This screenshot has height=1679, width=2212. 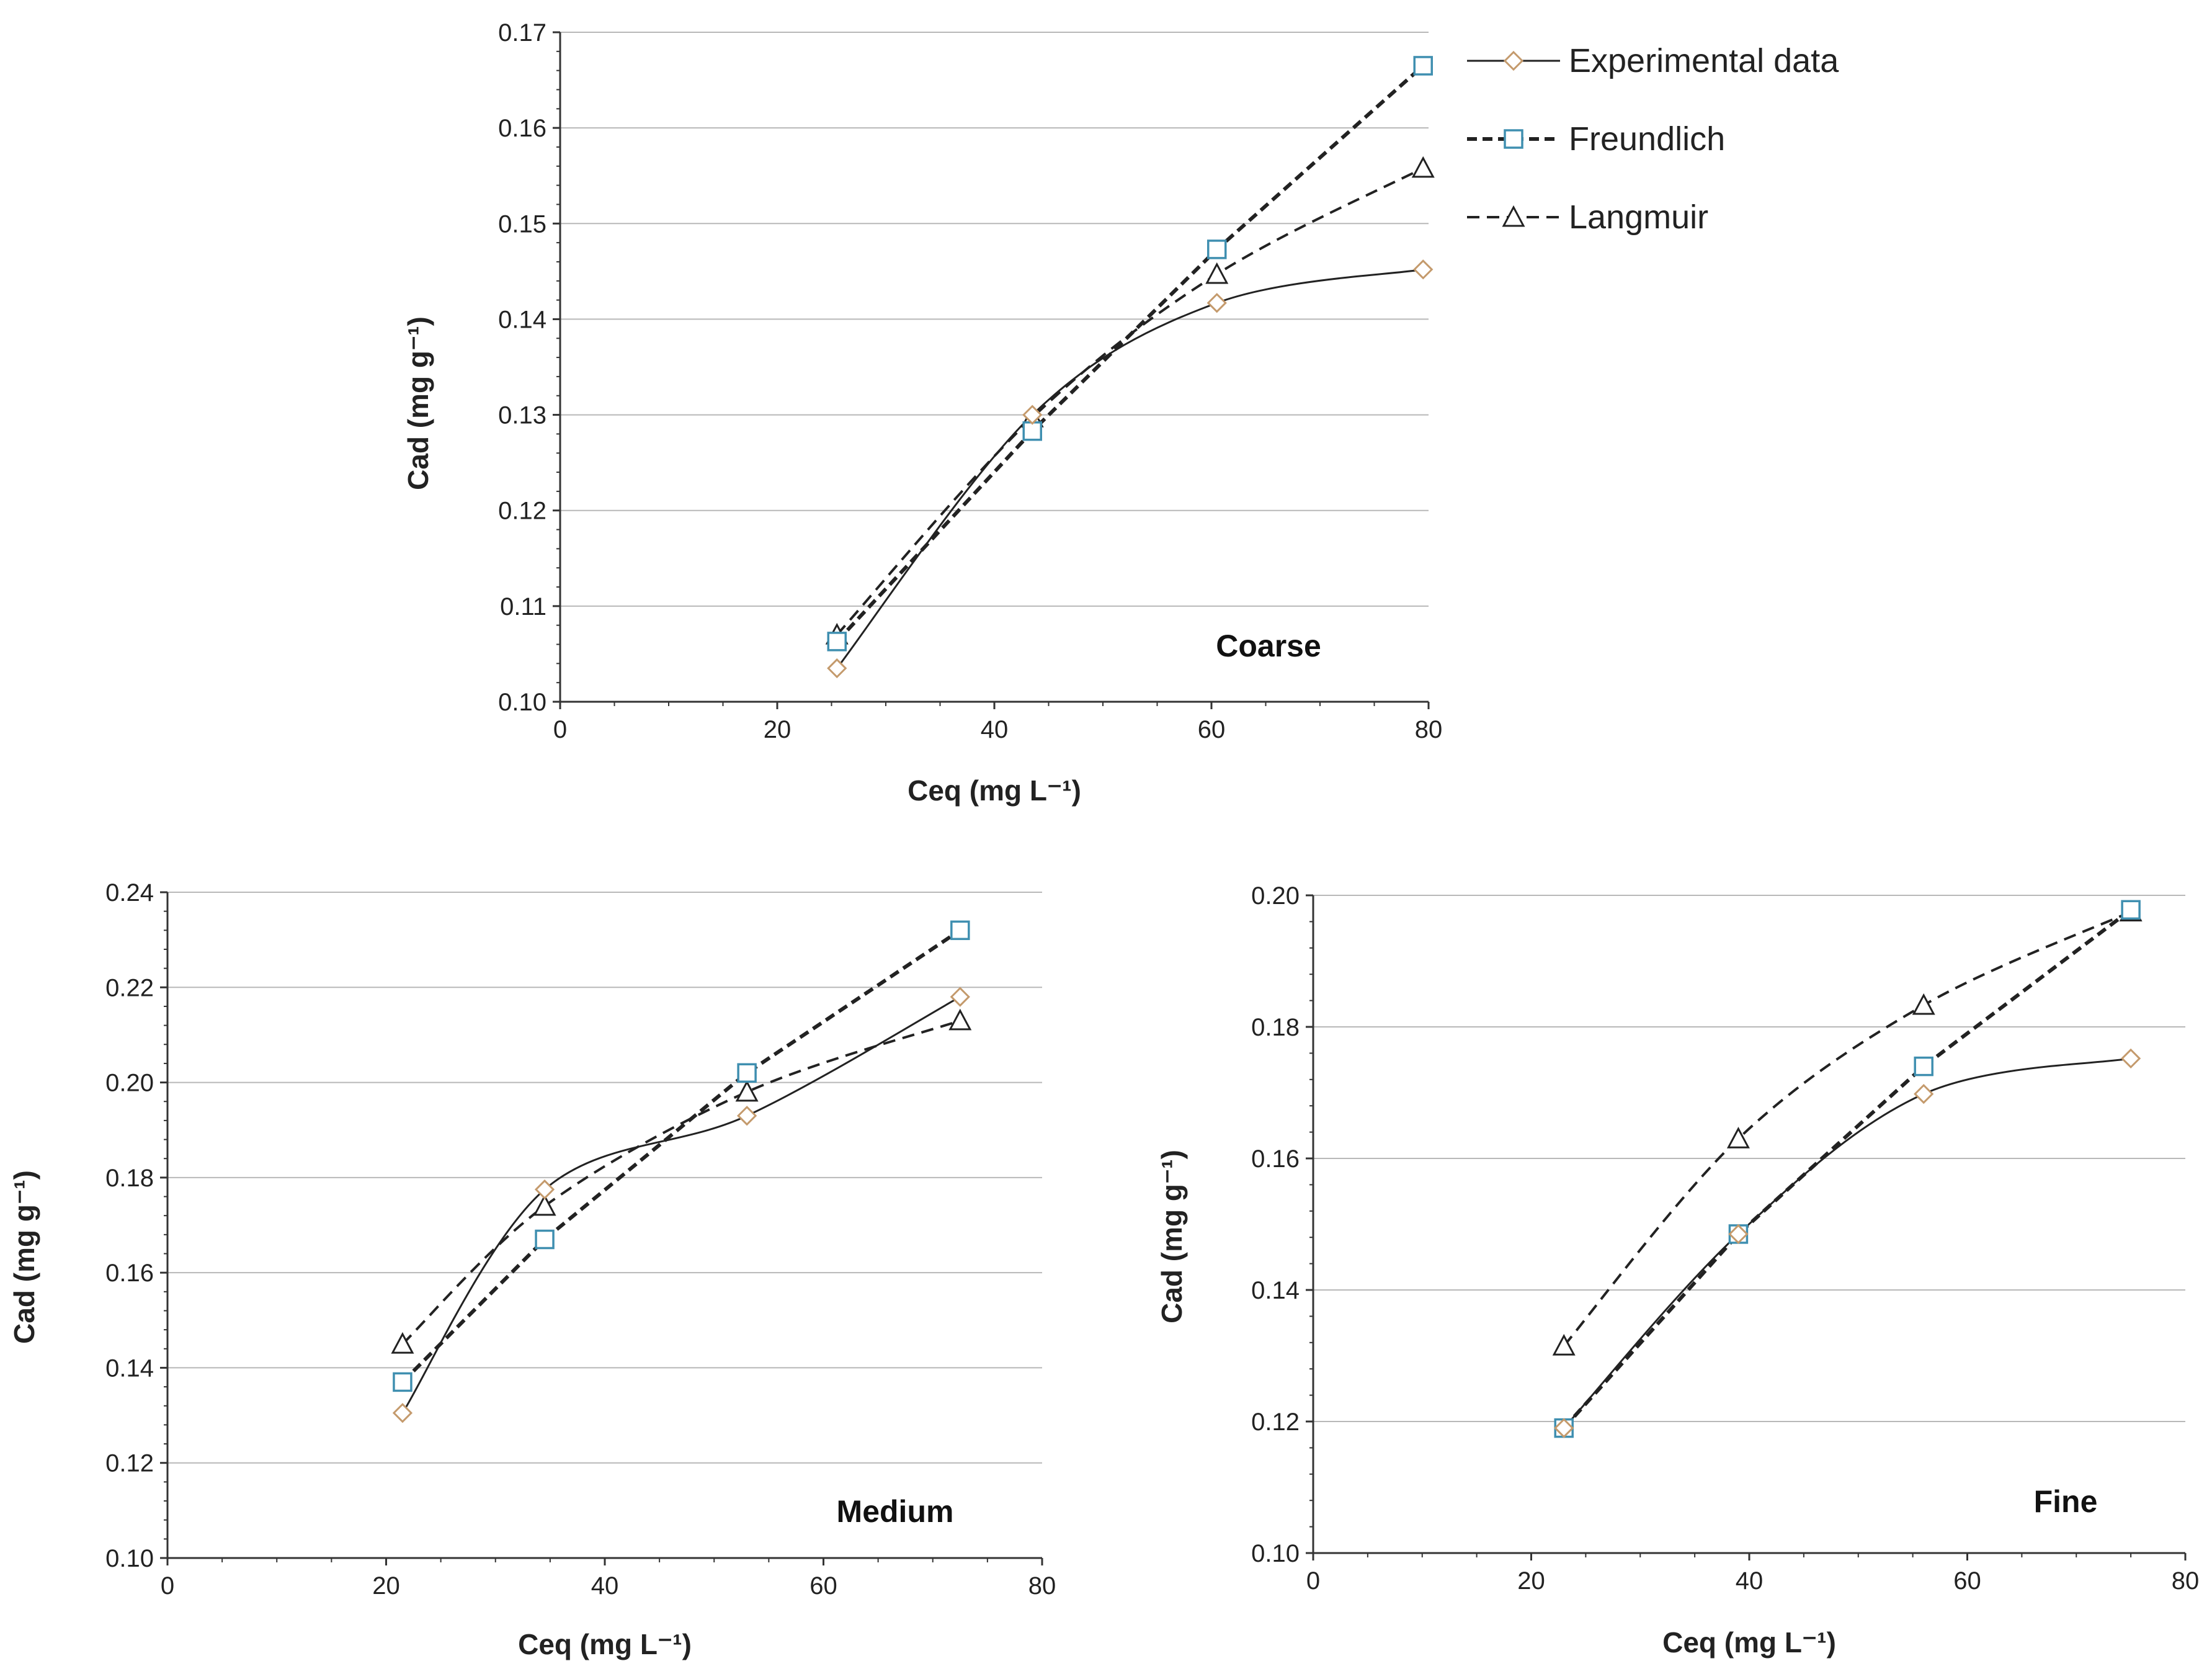 I want to click on y-tick-label: 0.11, so click(x=523, y=606).